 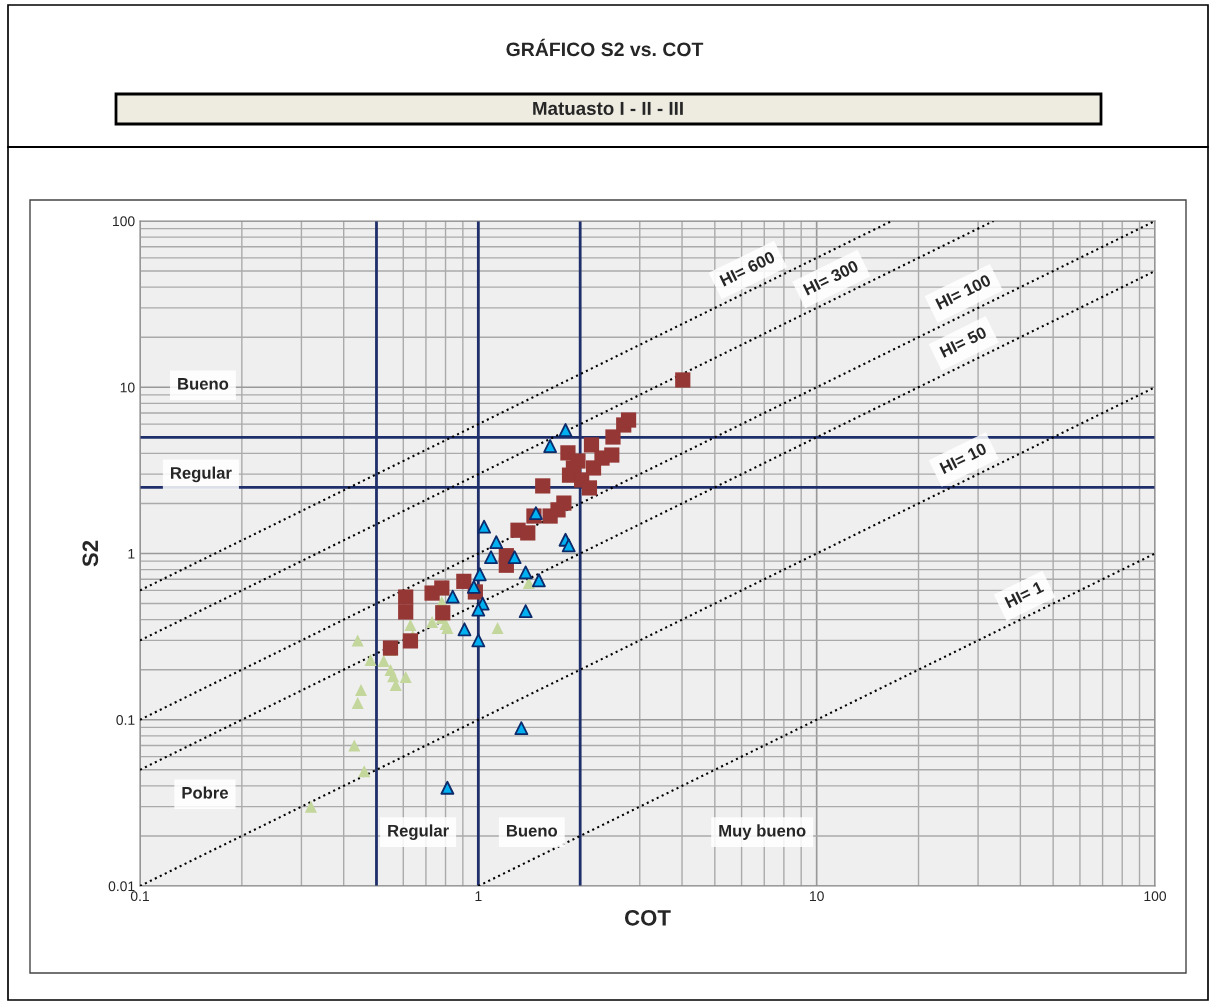 I want to click on chart-title: GRÁFICO S2 vs. COT, so click(x=605, y=47).